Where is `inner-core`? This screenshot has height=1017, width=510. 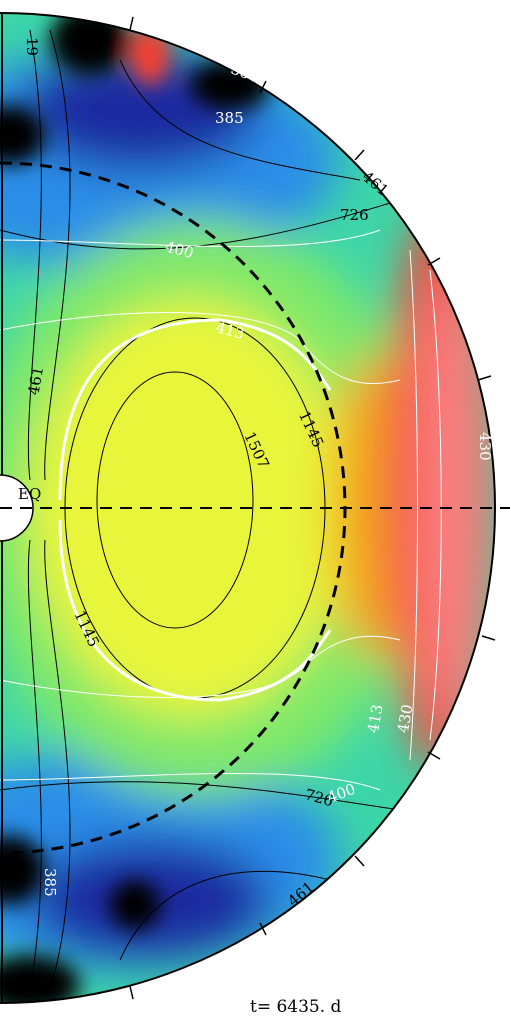
inner-core is located at coordinates (17, 508).